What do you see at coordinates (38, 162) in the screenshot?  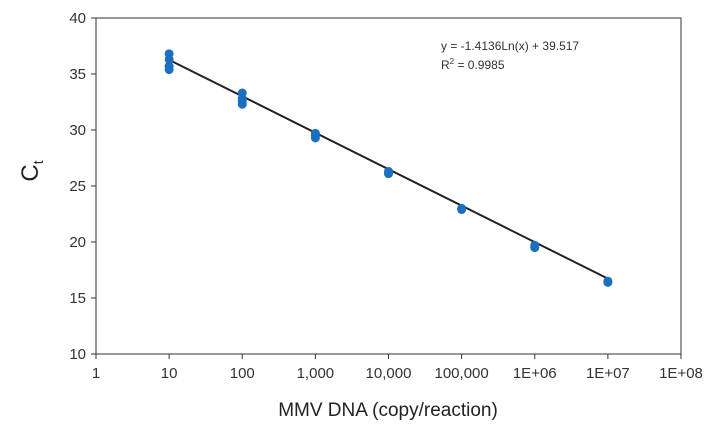 I see `y-axis-title-subscript: t` at bounding box center [38, 162].